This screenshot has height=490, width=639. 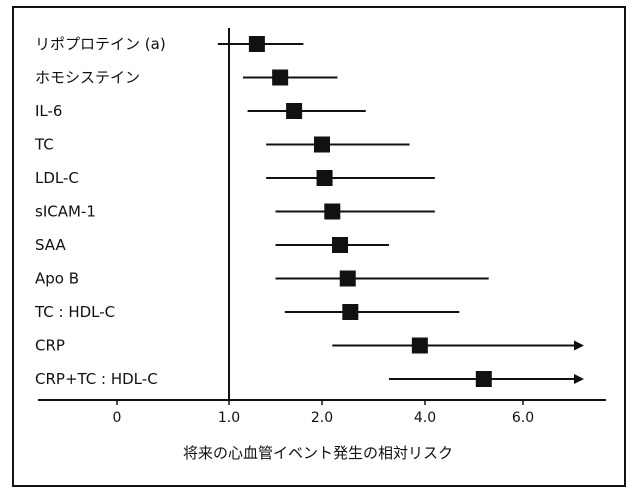 I want to click on x-tick-label: 1.0, so click(x=229, y=418).